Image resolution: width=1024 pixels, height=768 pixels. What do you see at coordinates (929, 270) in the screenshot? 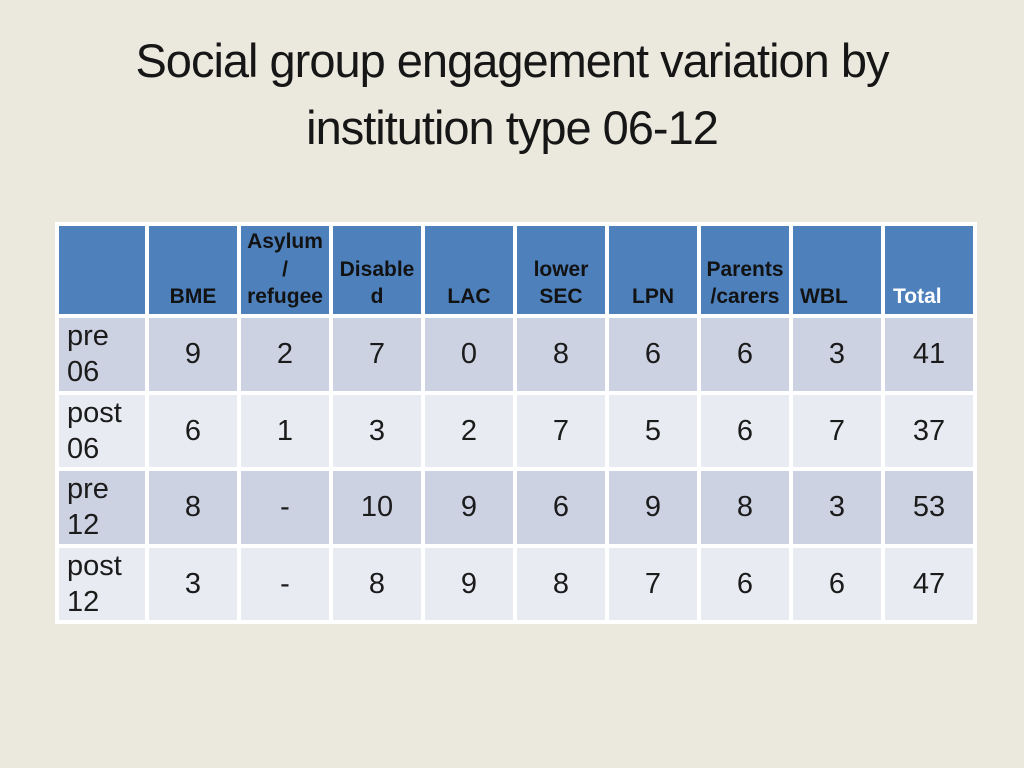
I see `header-cell-total: Total` at bounding box center [929, 270].